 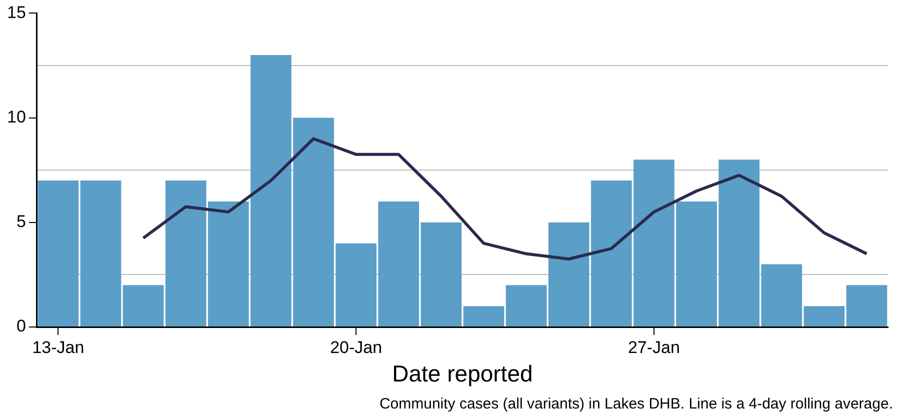 What do you see at coordinates (21, 326) in the screenshot?
I see `y-tick-label: 0` at bounding box center [21, 326].